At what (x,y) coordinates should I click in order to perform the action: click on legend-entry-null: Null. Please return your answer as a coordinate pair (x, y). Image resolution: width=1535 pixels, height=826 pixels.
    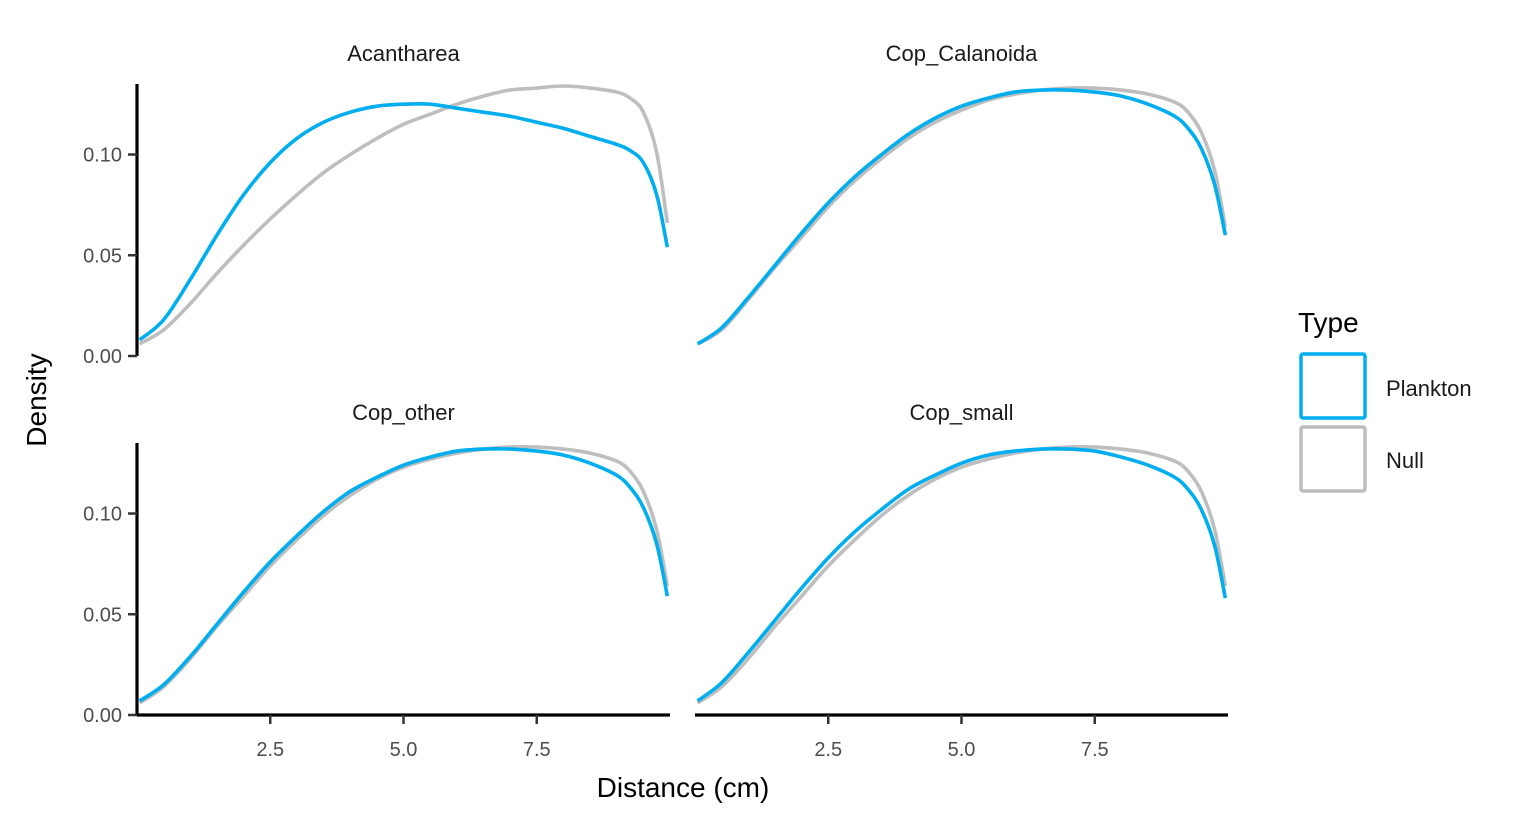
    Looking at the image, I should click on (1361, 459).